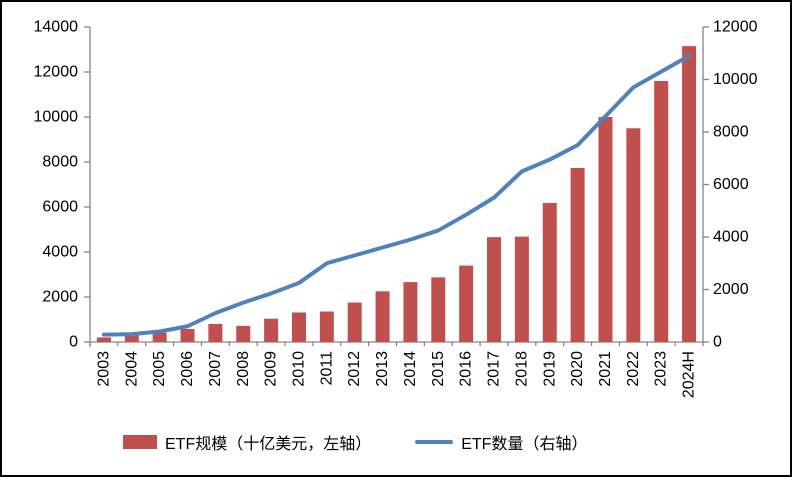  What do you see at coordinates (521, 289) in the screenshot?
I see `bar-2018` at bounding box center [521, 289].